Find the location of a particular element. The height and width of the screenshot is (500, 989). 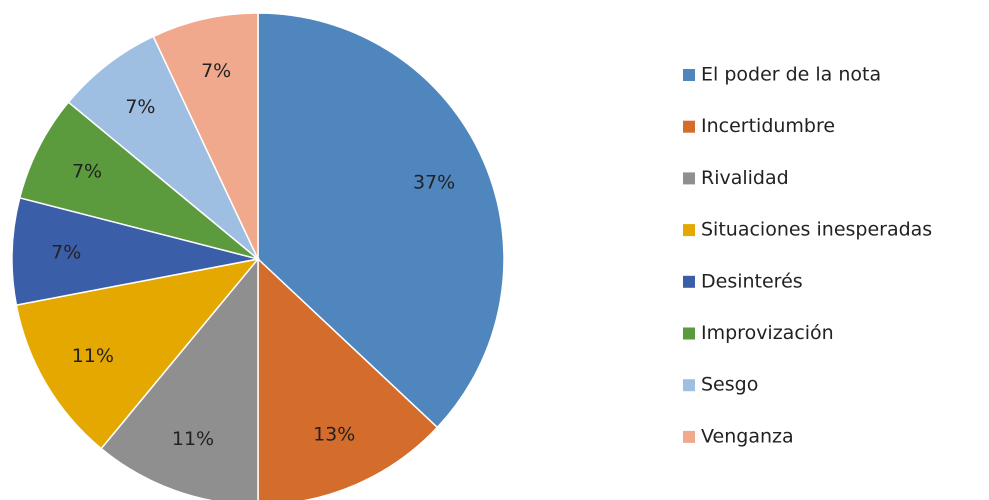

legend-label: Sesgo is located at coordinates (729, 385).